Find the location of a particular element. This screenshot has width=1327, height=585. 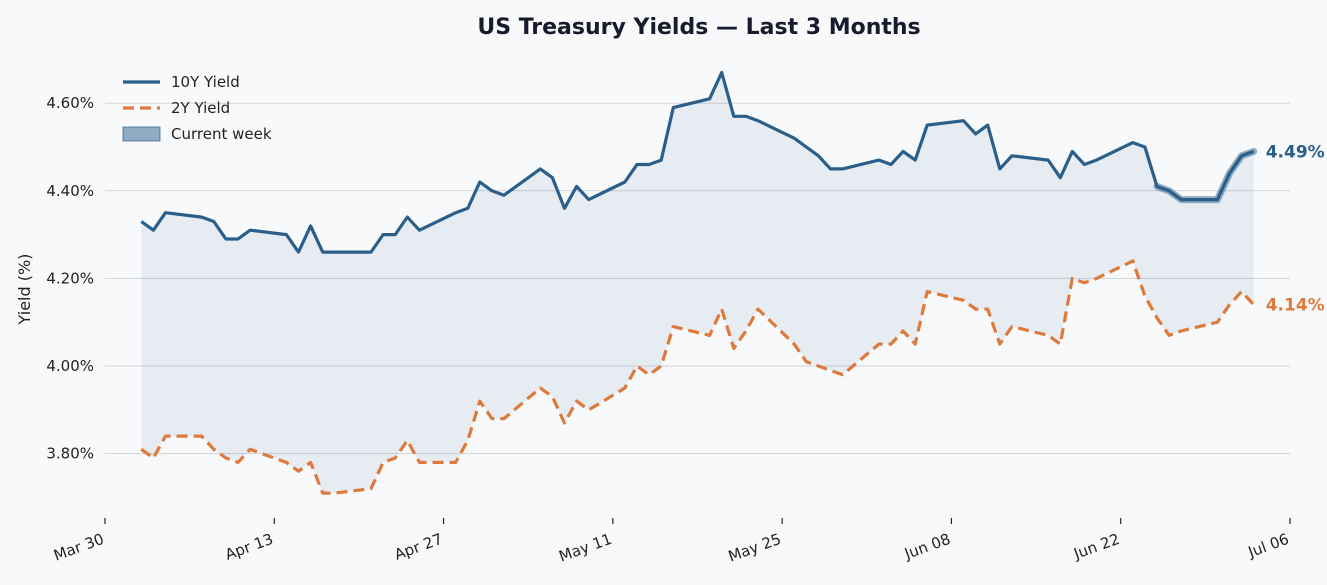

x-tick-label: Apr 13 is located at coordinates (249, 547).